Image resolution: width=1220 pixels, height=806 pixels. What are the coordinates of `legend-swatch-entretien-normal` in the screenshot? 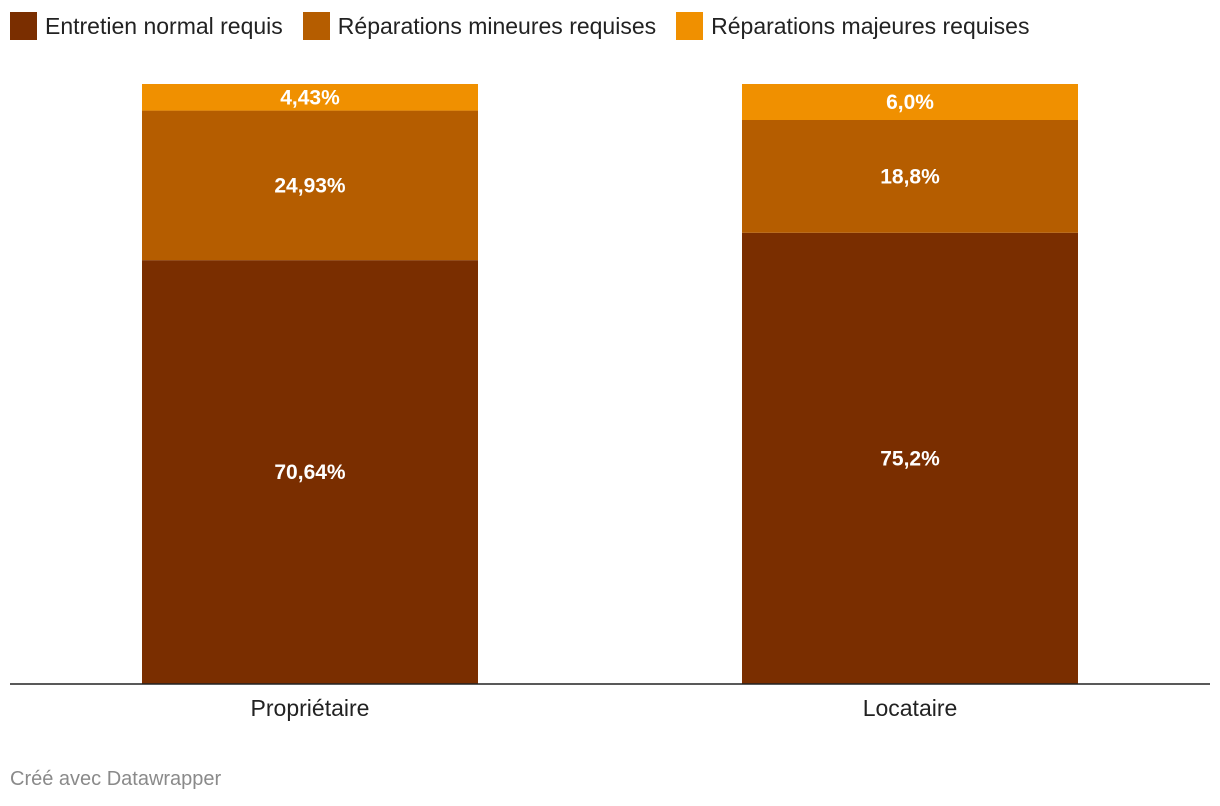 It's located at (23, 26).